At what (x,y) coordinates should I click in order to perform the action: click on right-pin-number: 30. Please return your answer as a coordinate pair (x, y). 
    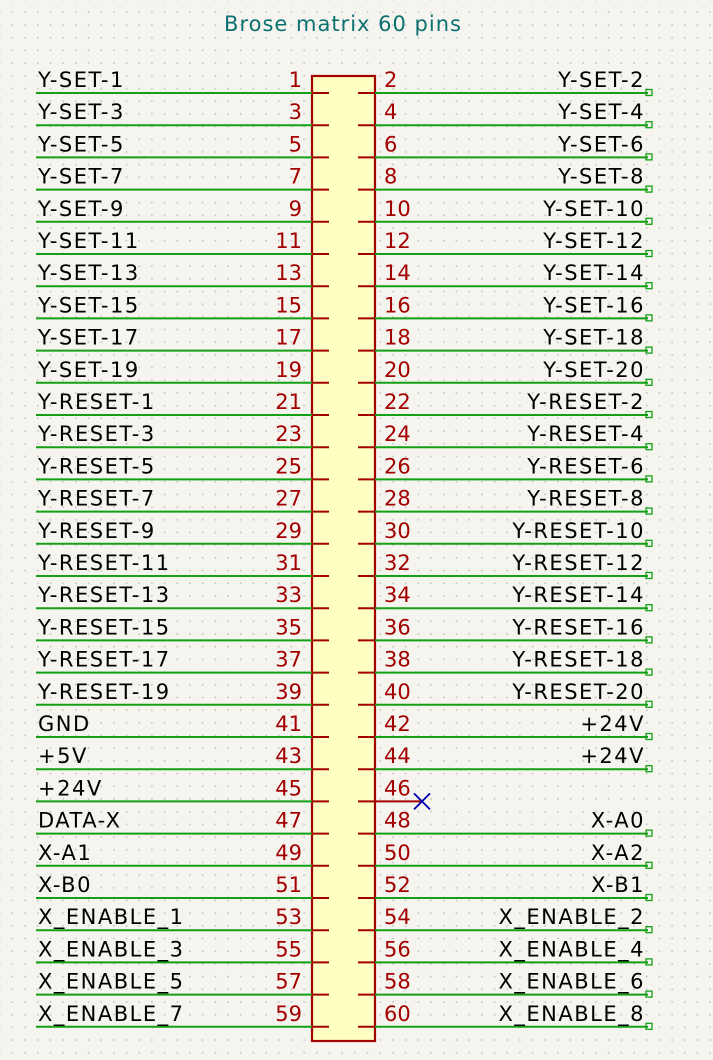
    Looking at the image, I should click on (397, 531).